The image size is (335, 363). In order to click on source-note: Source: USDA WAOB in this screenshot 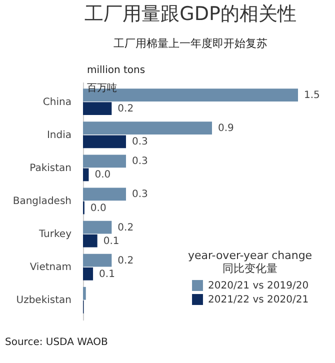, I will do `click(56, 342)`.